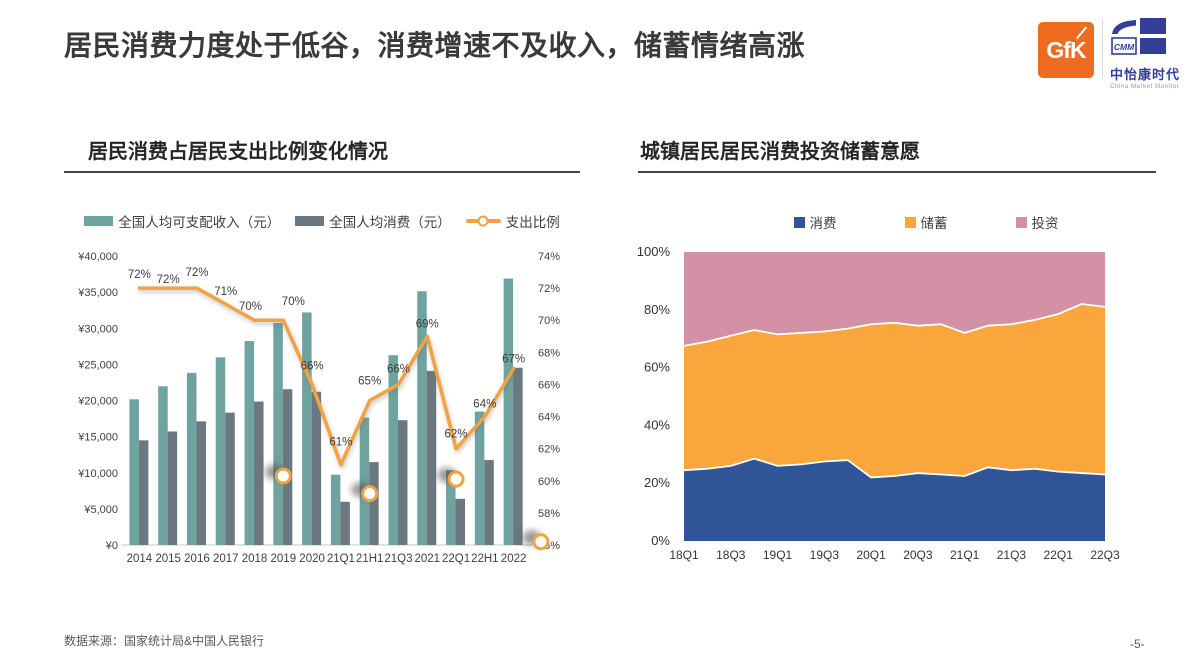  What do you see at coordinates (823, 223) in the screenshot?
I see `legend-label-consume: 消费` at bounding box center [823, 223].